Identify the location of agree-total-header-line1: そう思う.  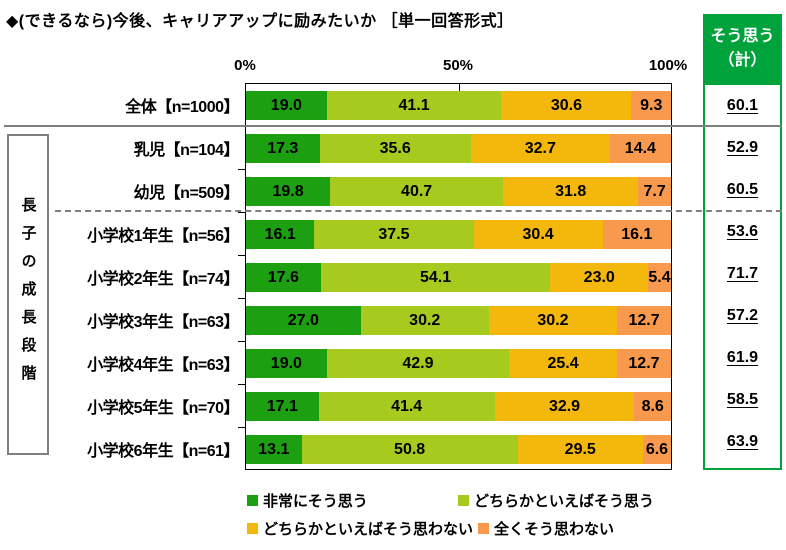
(742, 37).